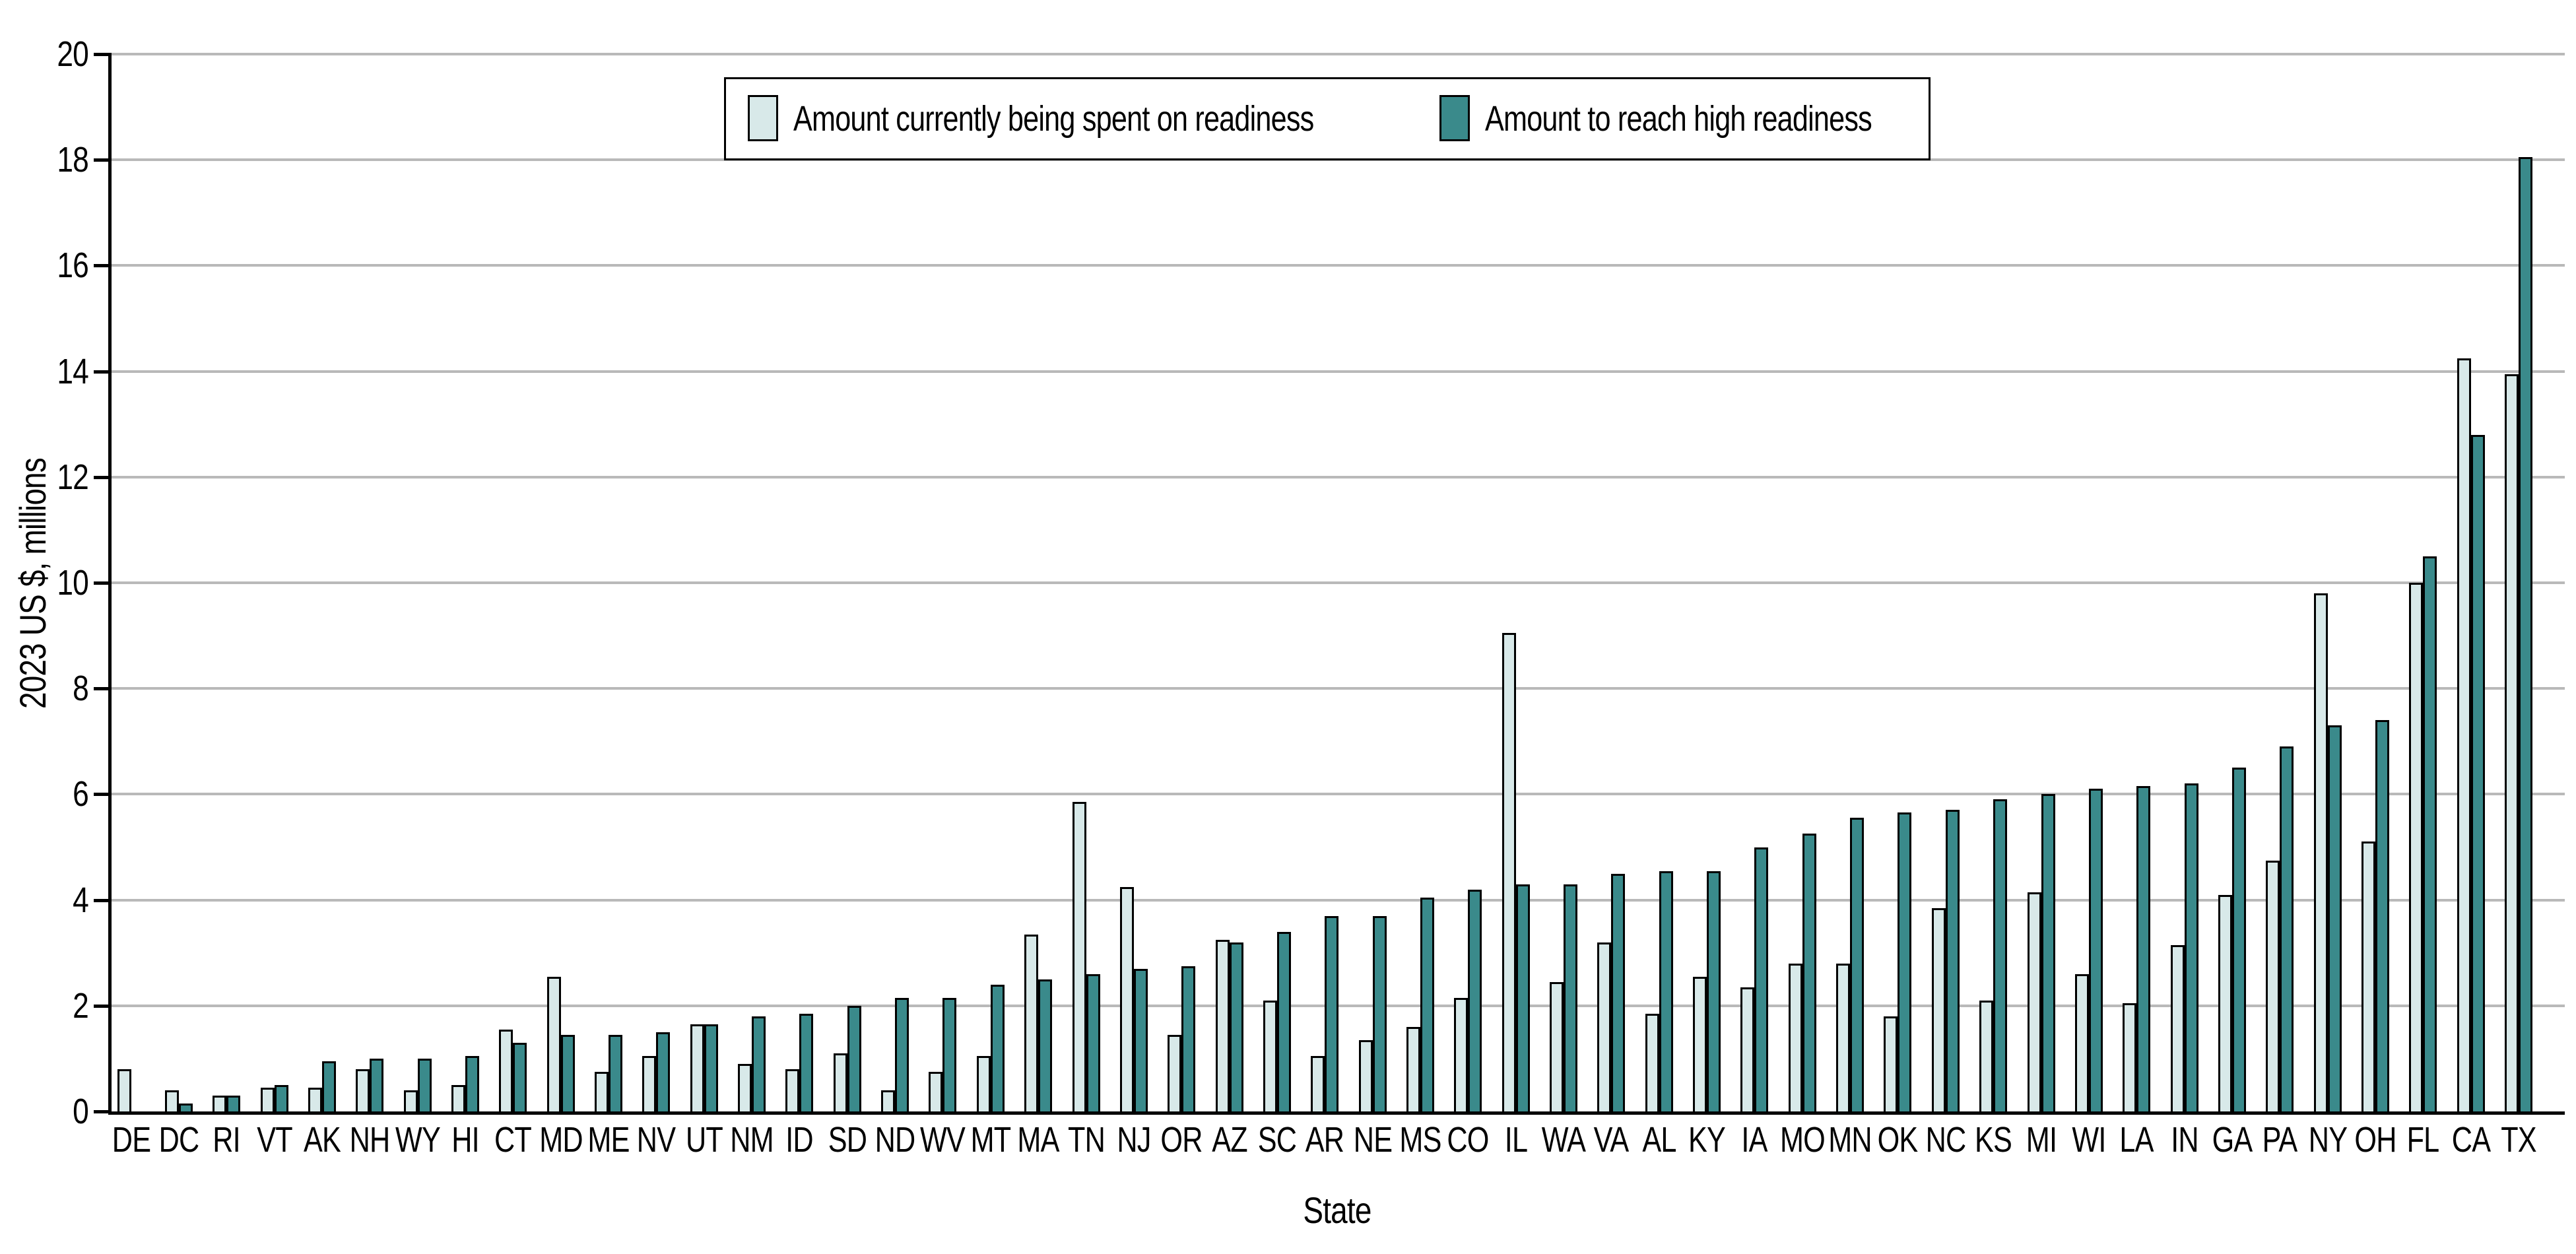 The width and height of the screenshot is (2576, 1254). What do you see at coordinates (2034, 1003) in the screenshot?
I see `bar-current-MI` at bounding box center [2034, 1003].